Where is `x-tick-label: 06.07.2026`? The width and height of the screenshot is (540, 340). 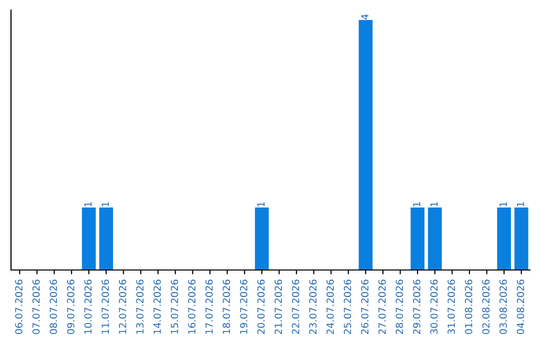
x-tick-label: 06.07.2026 is located at coordinates (18, 307).